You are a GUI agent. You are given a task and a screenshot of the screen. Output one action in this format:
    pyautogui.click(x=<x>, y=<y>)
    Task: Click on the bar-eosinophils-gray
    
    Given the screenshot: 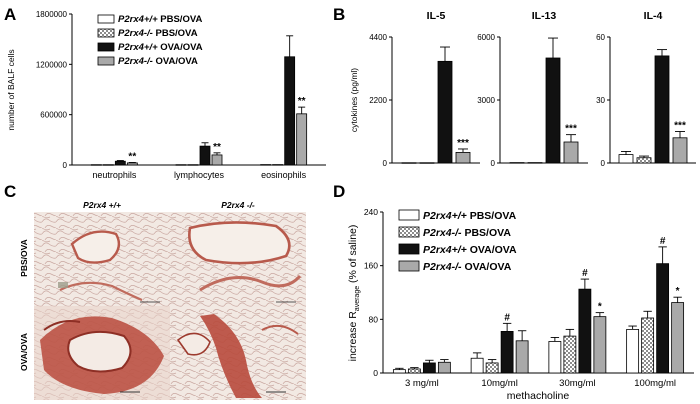 What is the action you would take?
    pyautogui.click(x=302, y=139)
    